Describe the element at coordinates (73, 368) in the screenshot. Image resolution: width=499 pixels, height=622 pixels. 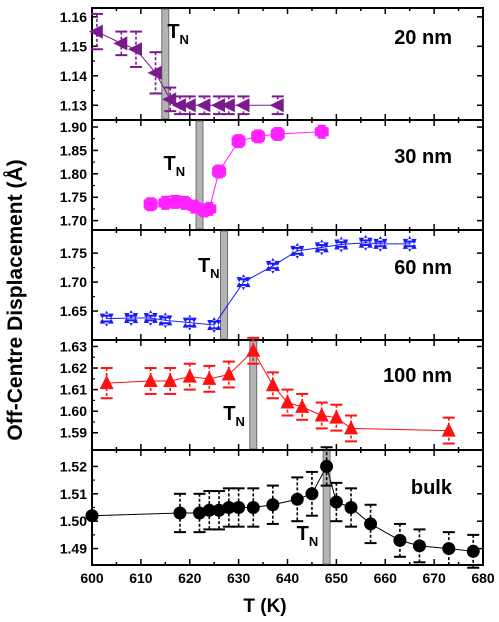
I see `y-tick-label: 1.62` at that location.